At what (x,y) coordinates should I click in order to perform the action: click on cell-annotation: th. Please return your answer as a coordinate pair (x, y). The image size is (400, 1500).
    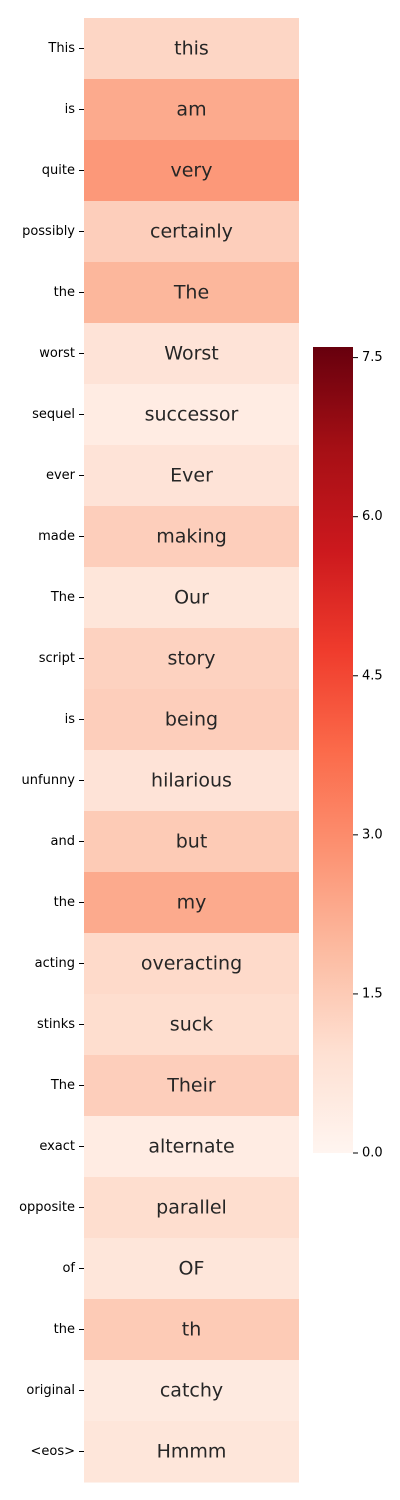
    Looking at the image, I should click on (192, 1330).